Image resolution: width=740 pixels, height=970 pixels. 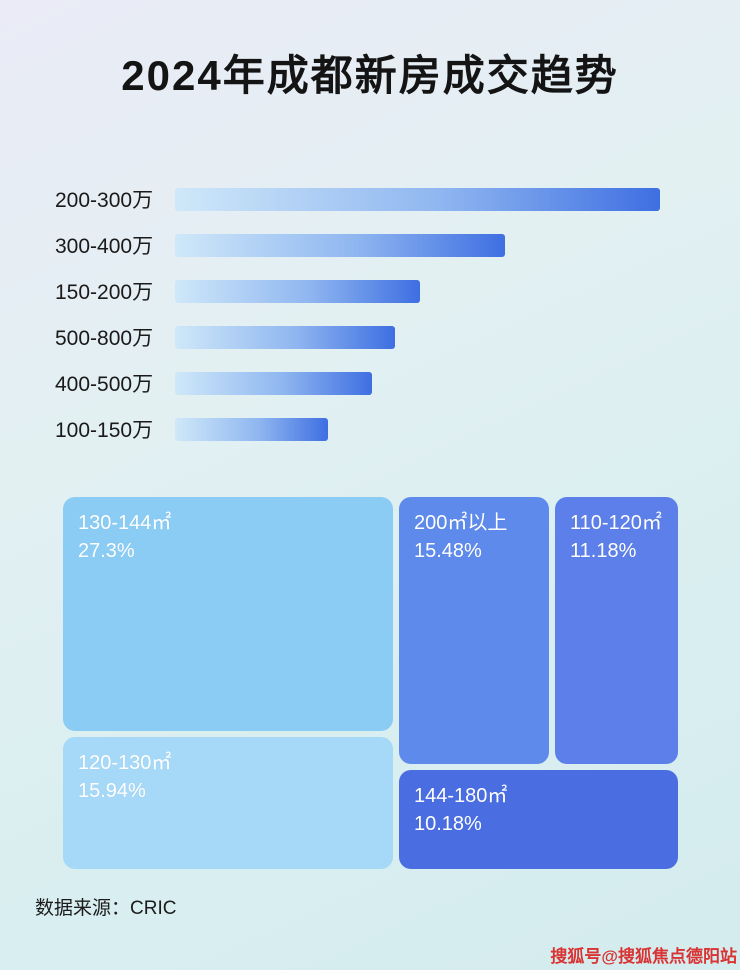 What do you see at coordinates (616, 523) in the screenshot?
I see `treemap-block-label: 110-120㎡` at bounding box center [616, 523].